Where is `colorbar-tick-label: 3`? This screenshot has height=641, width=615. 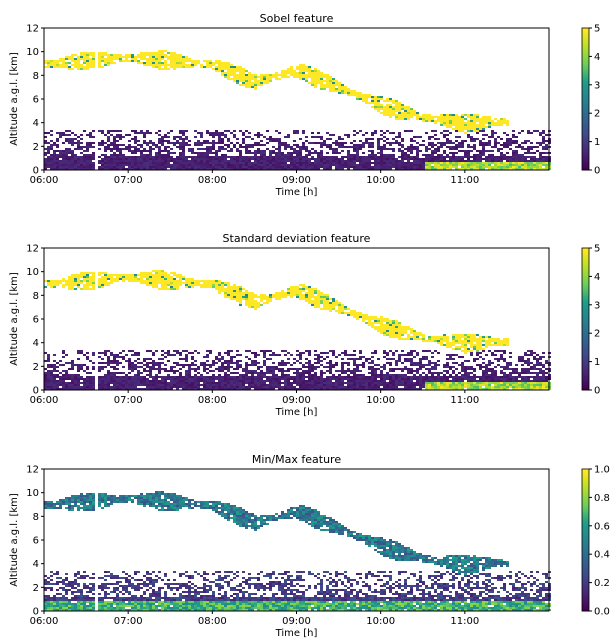 colorbar-tick-label: 3 is located at coordinates (597, 85).